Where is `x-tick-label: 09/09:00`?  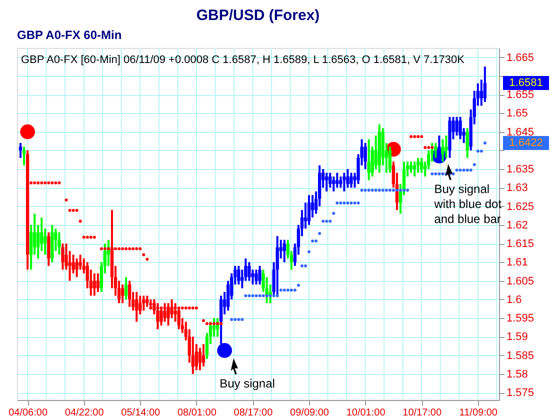
x-tick-label: 09/09:00 is located at coordinates (310, 413).